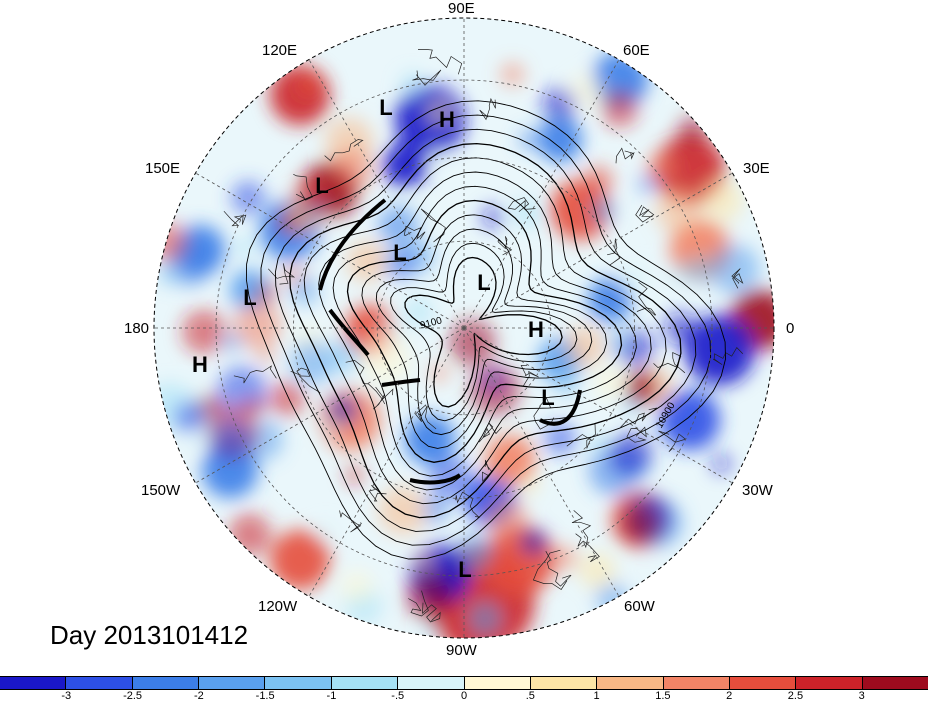  Describe the element at coordinates (464, 683) in the screenshot. I see `colorbar` at that location.